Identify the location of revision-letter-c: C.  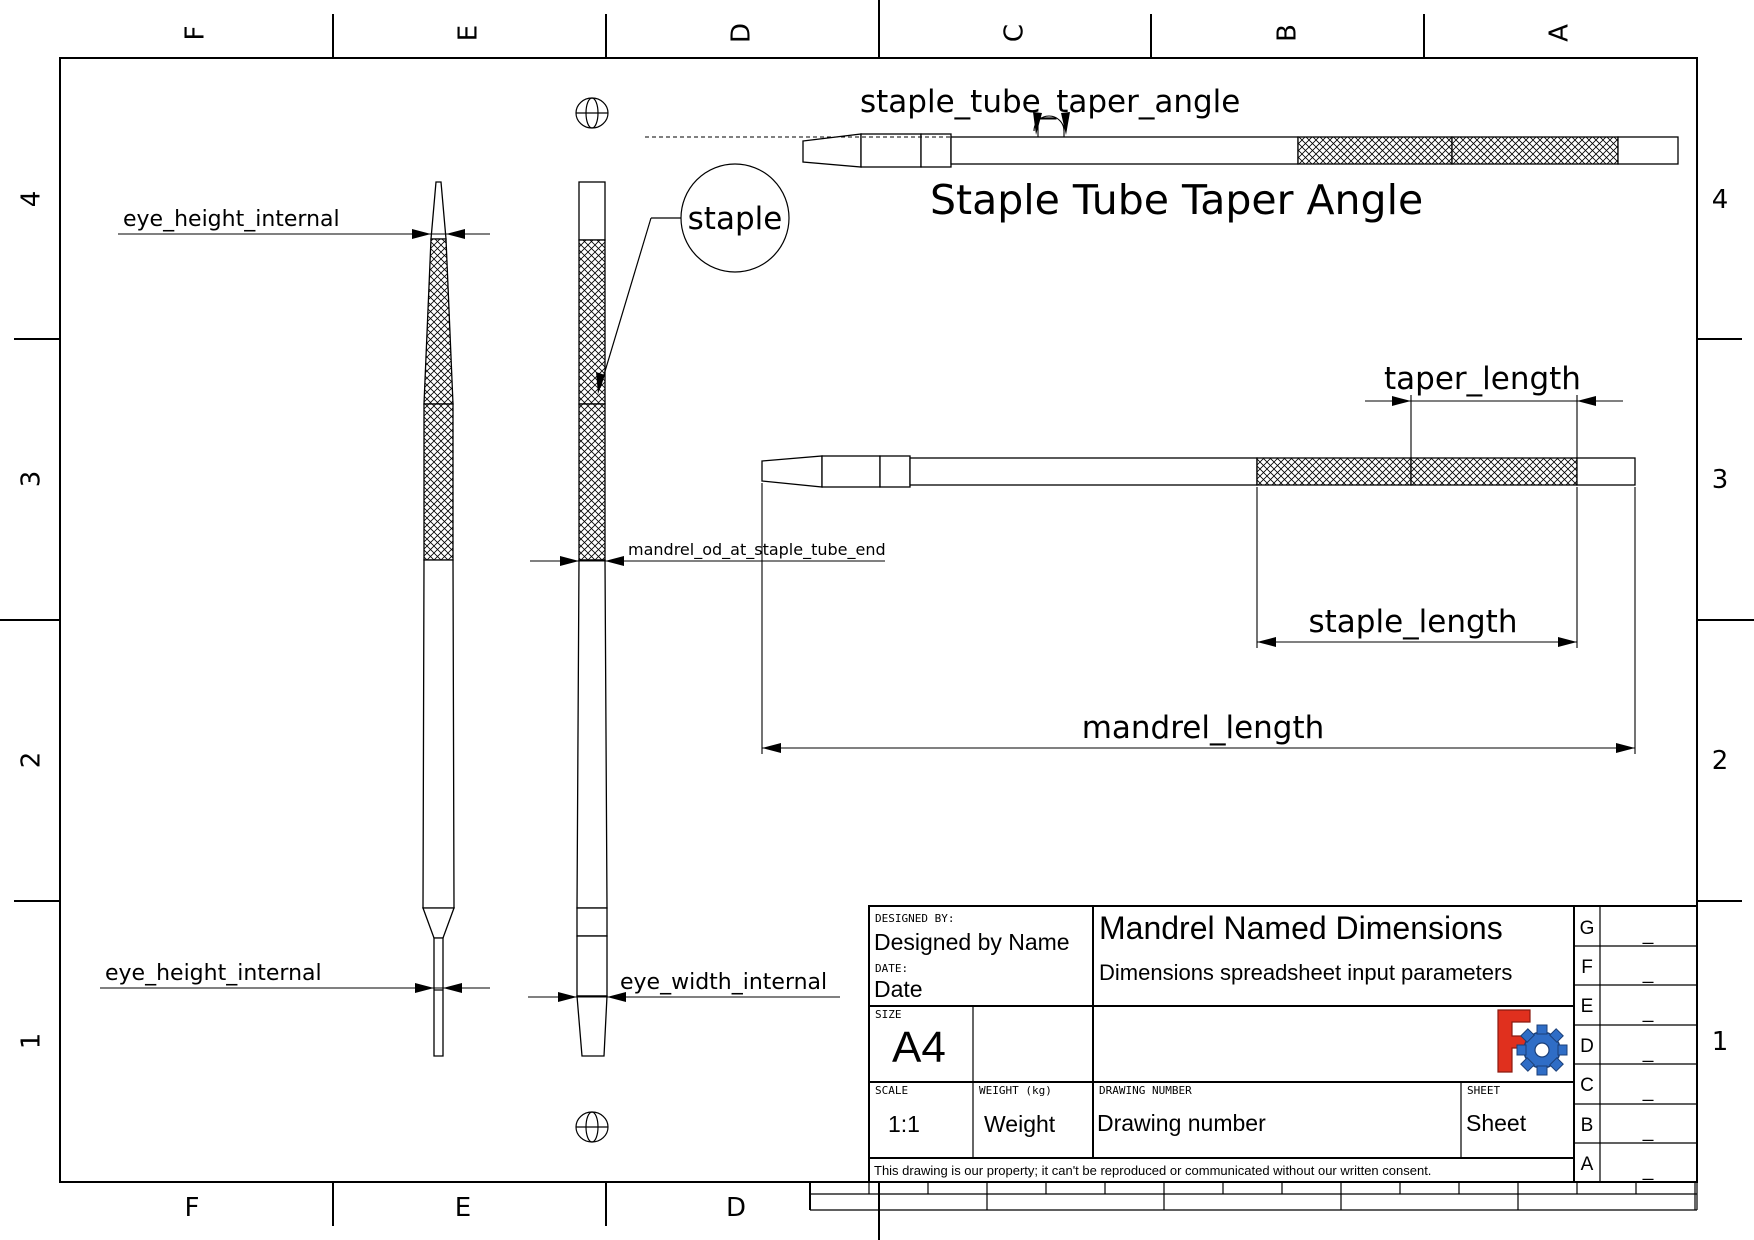
(1587, 1085).